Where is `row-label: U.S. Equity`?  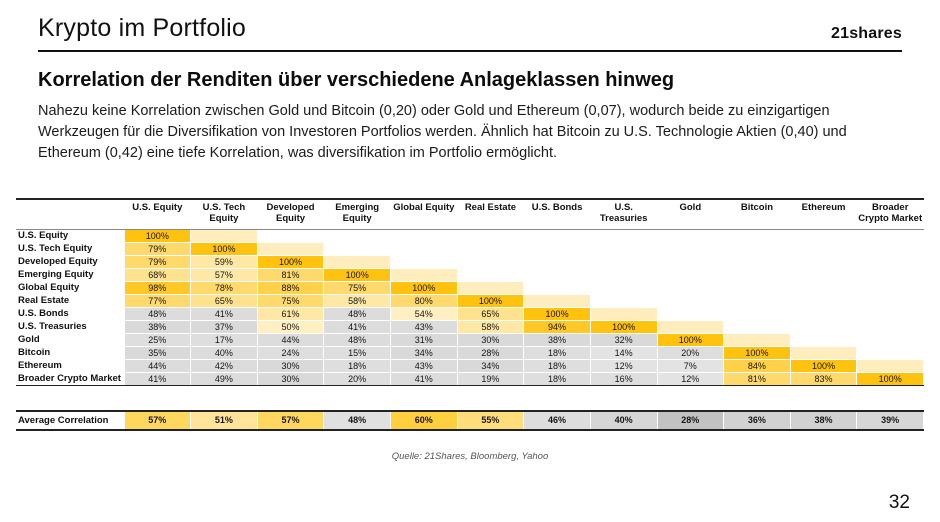 row-label: U.S. Equity is located at coordinates (43, 236).